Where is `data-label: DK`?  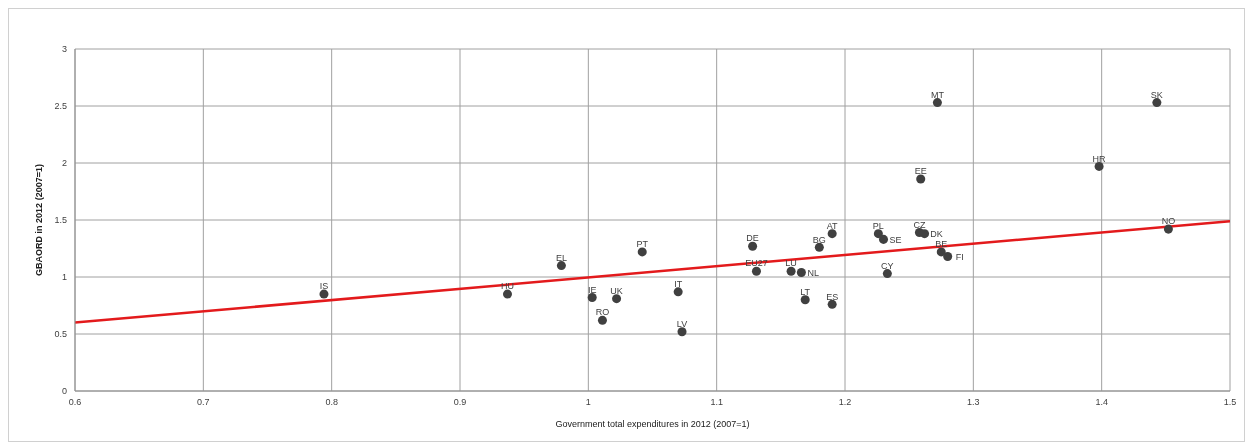
data-label: DK is located at coordinates (936, 233).